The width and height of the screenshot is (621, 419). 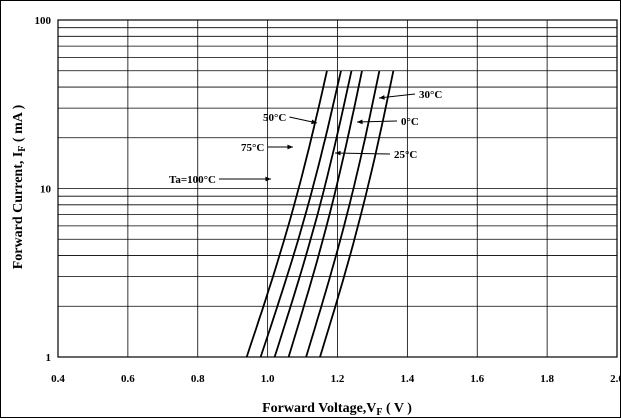 What do you see at coordinates (43, 21) in the screenshot?
I see `y-tick-label: 100` at bounding box center [43, 21].